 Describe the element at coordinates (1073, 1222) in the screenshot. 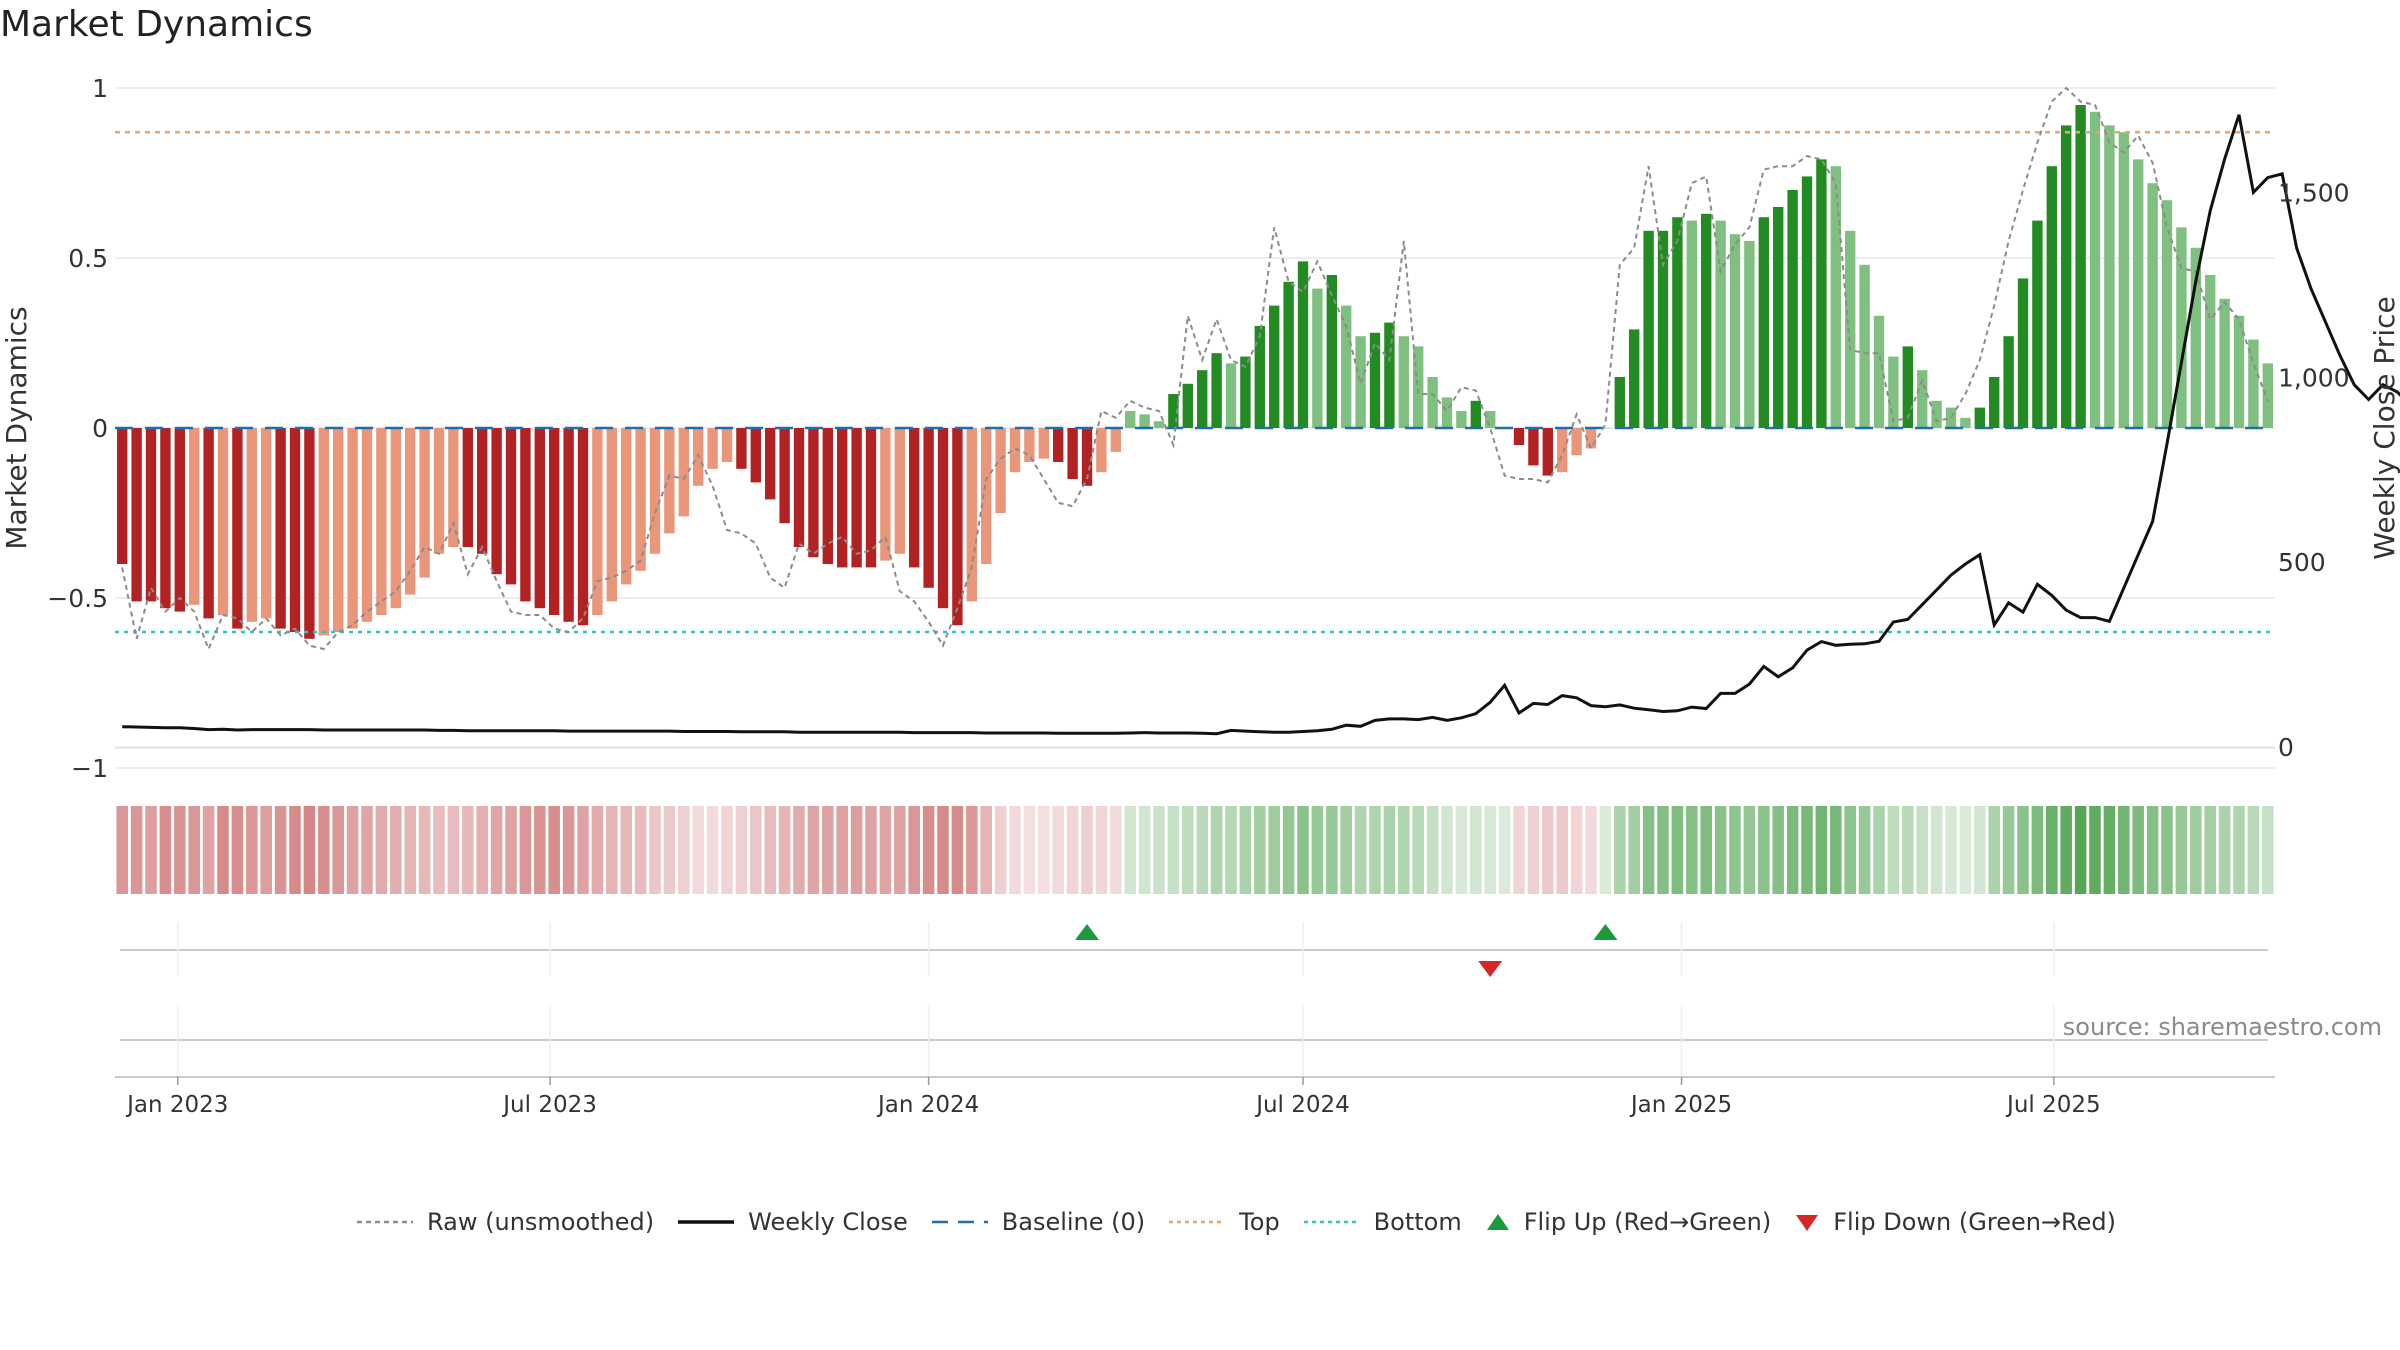

I see `legend-label: Baseline (0)` at that location.